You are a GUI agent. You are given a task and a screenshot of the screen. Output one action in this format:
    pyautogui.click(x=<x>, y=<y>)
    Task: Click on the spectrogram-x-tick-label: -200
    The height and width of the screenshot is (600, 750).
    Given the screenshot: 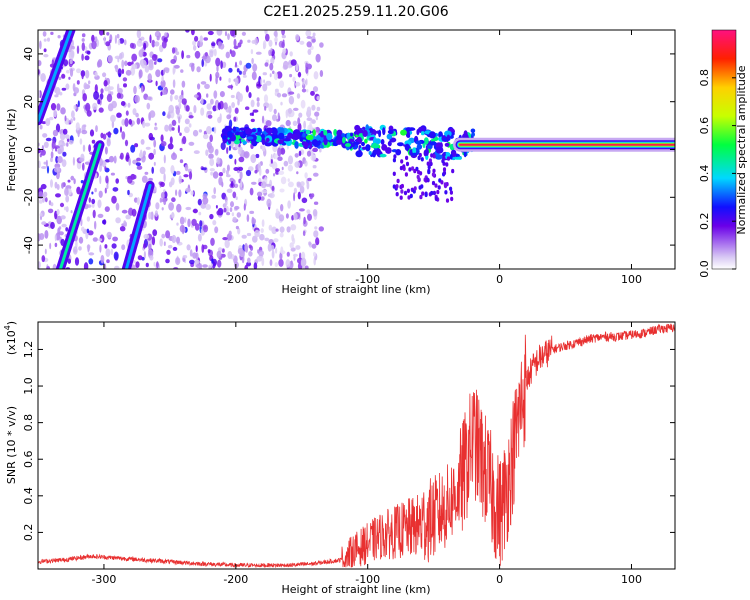 What is the action you would take?
    pyautogui.click(x=235, y=279)
    